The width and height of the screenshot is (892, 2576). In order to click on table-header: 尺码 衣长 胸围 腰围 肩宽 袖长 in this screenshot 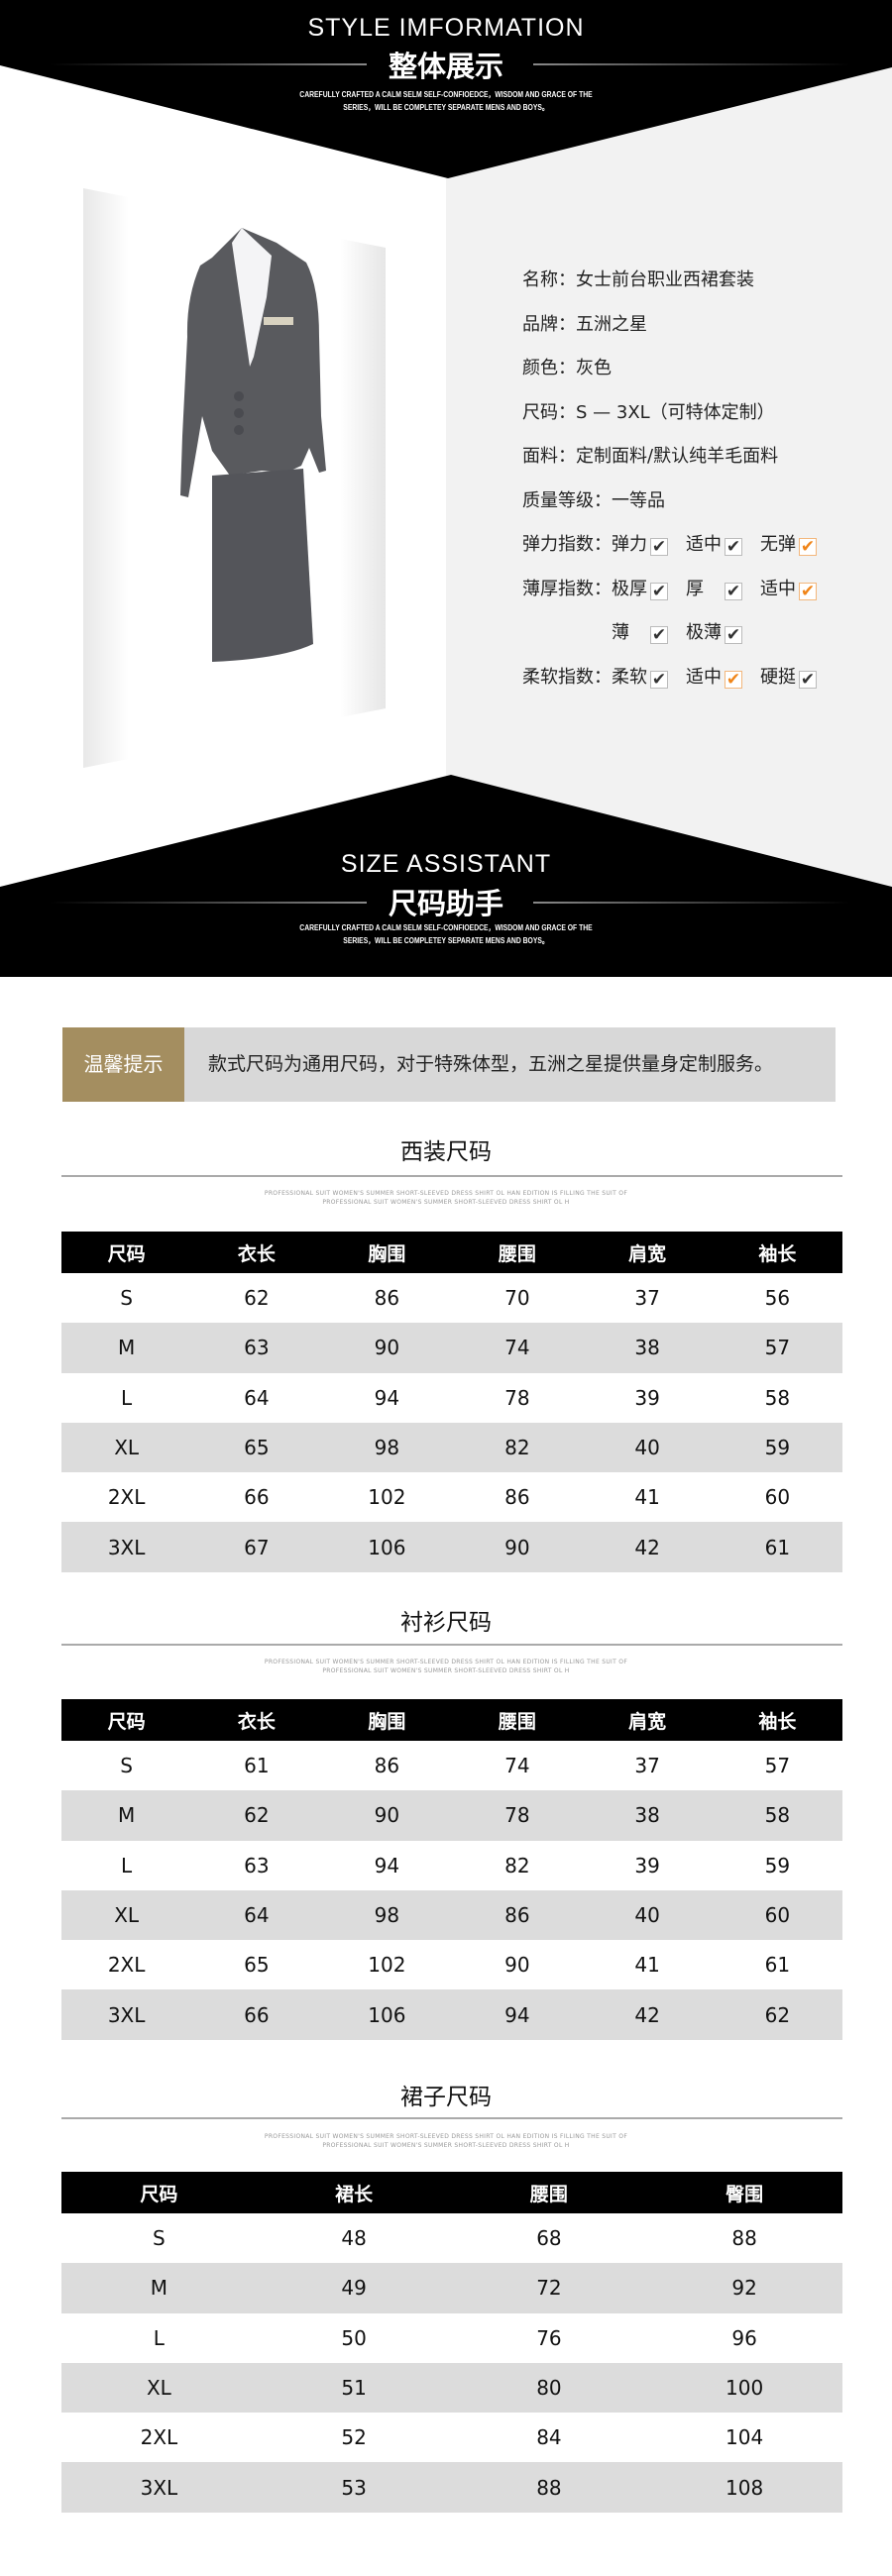, I will do `click(452, 1252)`.